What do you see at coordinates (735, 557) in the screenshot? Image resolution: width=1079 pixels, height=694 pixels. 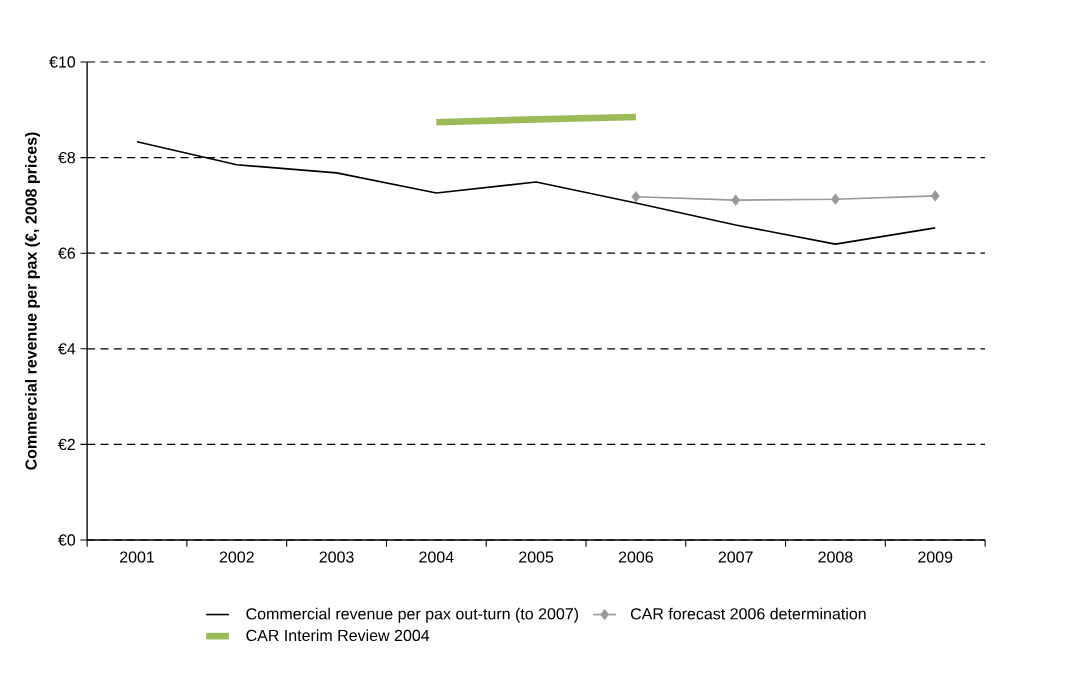 I see `x-tick-label: 2007` at bounding box center [735, 557].